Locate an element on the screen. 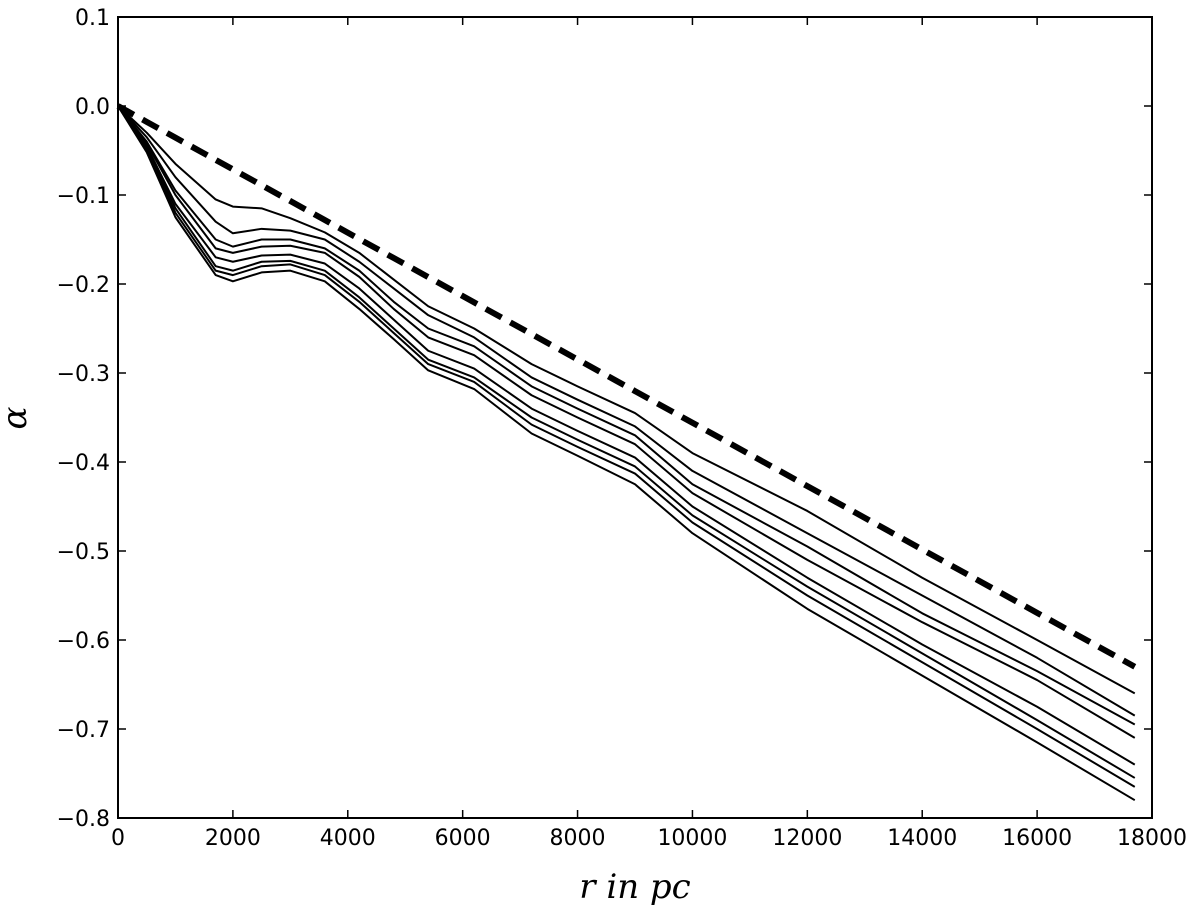  x-tick-label: 14000 is located at coordinates (922, 838).